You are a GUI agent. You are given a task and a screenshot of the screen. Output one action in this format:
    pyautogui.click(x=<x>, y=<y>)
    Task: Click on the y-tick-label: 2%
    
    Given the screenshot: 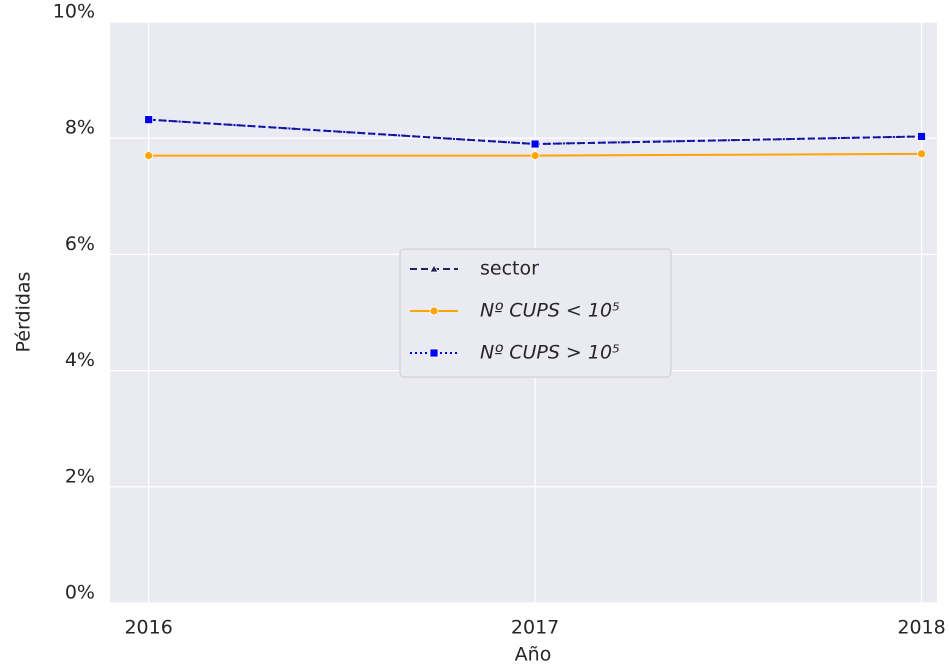 What is the action you would take?
    pyautogui.click(x=80, y=476)
    